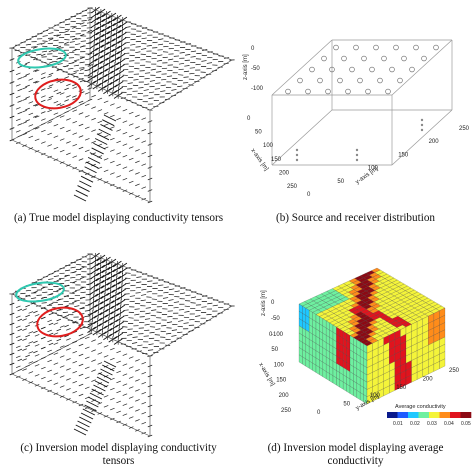 The height and width of the screenshot is (474, 474). What do you see at coordinates (464, 129) in the screenshot?
I see `y-tick-label: 250` at bounding box center [464, 129].